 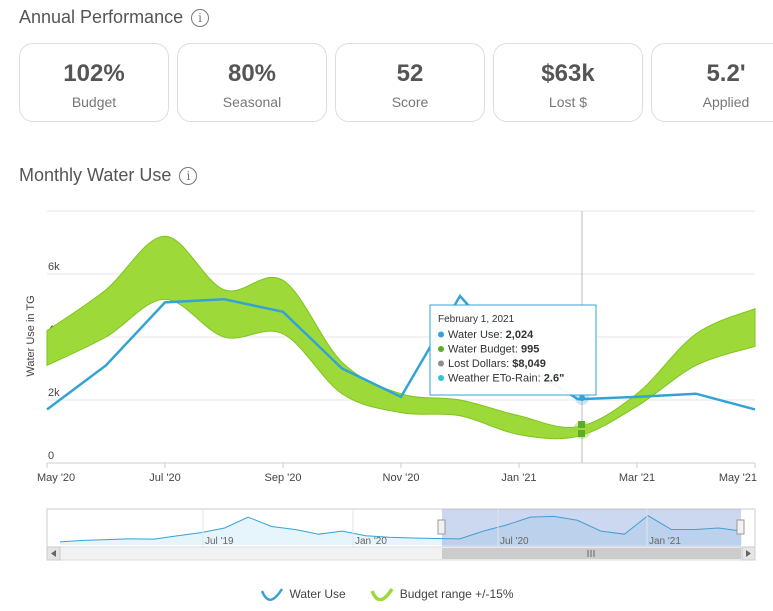 What do you see at coordinates (476, 319) in the screenshot?
I see `tooltip-date: February 1, 2021` at bounding box center [476, 319].